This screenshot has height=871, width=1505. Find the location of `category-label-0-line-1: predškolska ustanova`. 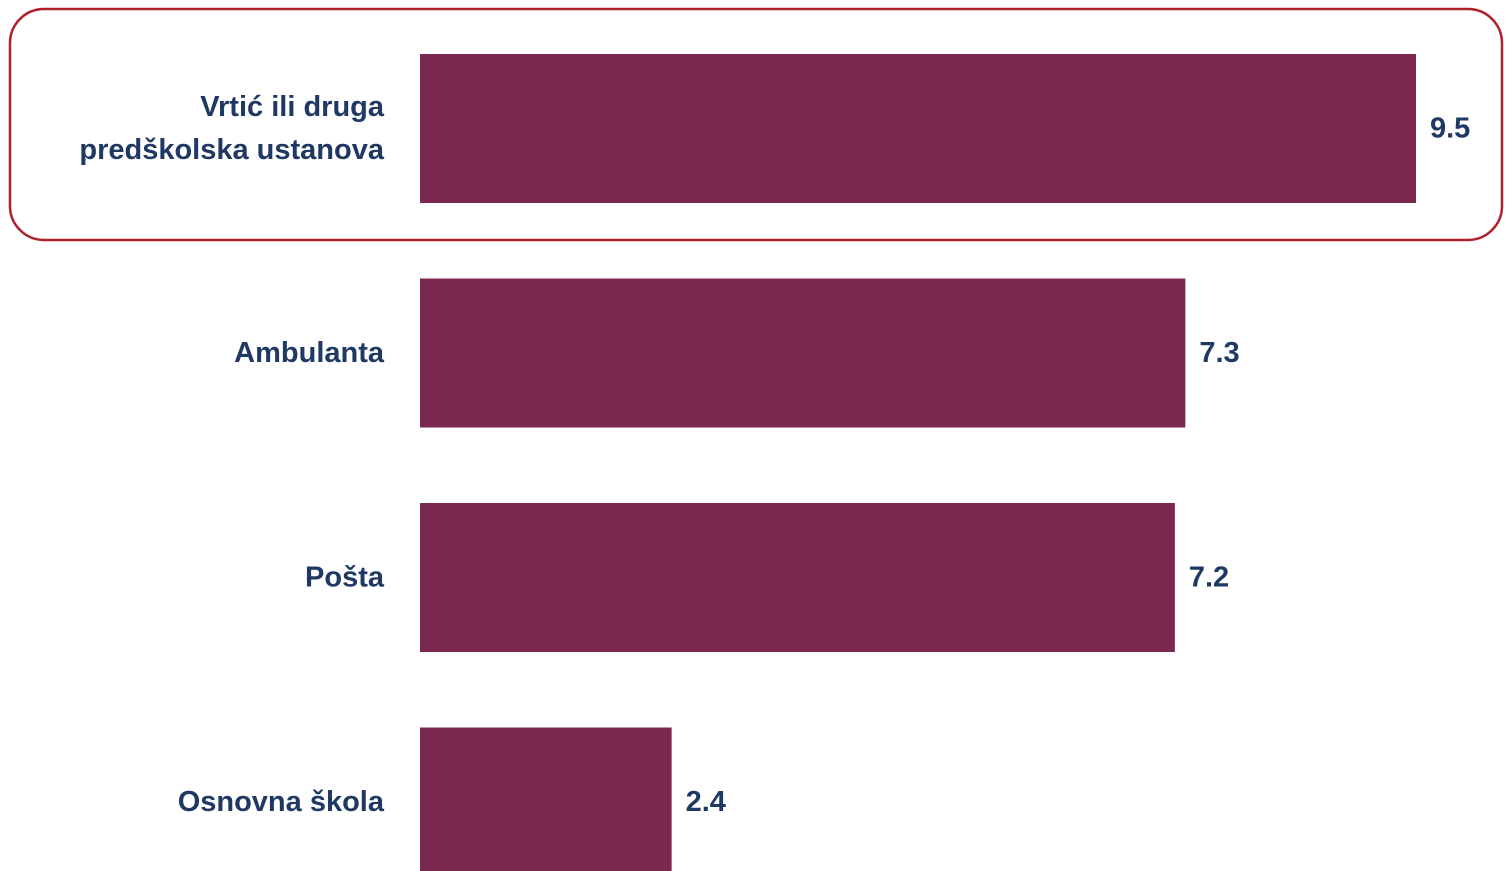

category-label-0-line-1: predškolska ustanova is located at coordinates (231, 150).